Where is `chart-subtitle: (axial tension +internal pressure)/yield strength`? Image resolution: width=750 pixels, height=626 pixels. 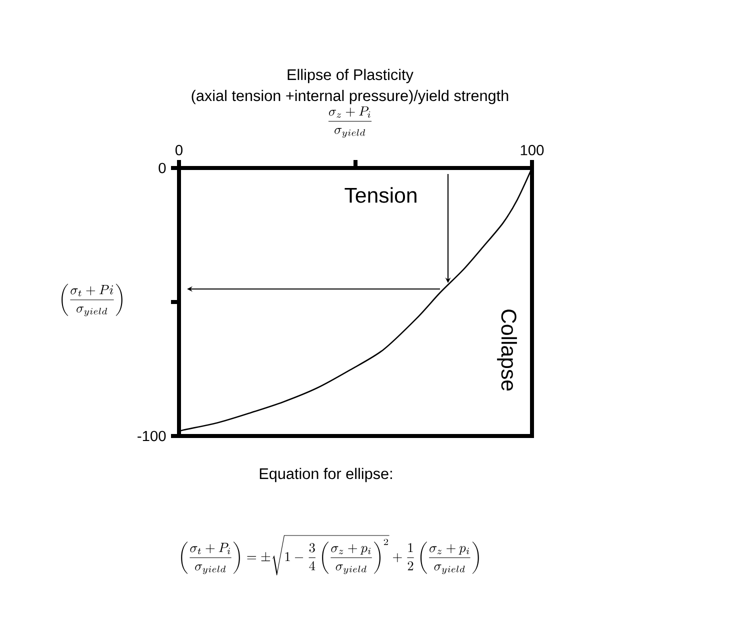
chart-subtitle: (axial tension +internal pressure)/yield strength is located at coordinates (350, 97).